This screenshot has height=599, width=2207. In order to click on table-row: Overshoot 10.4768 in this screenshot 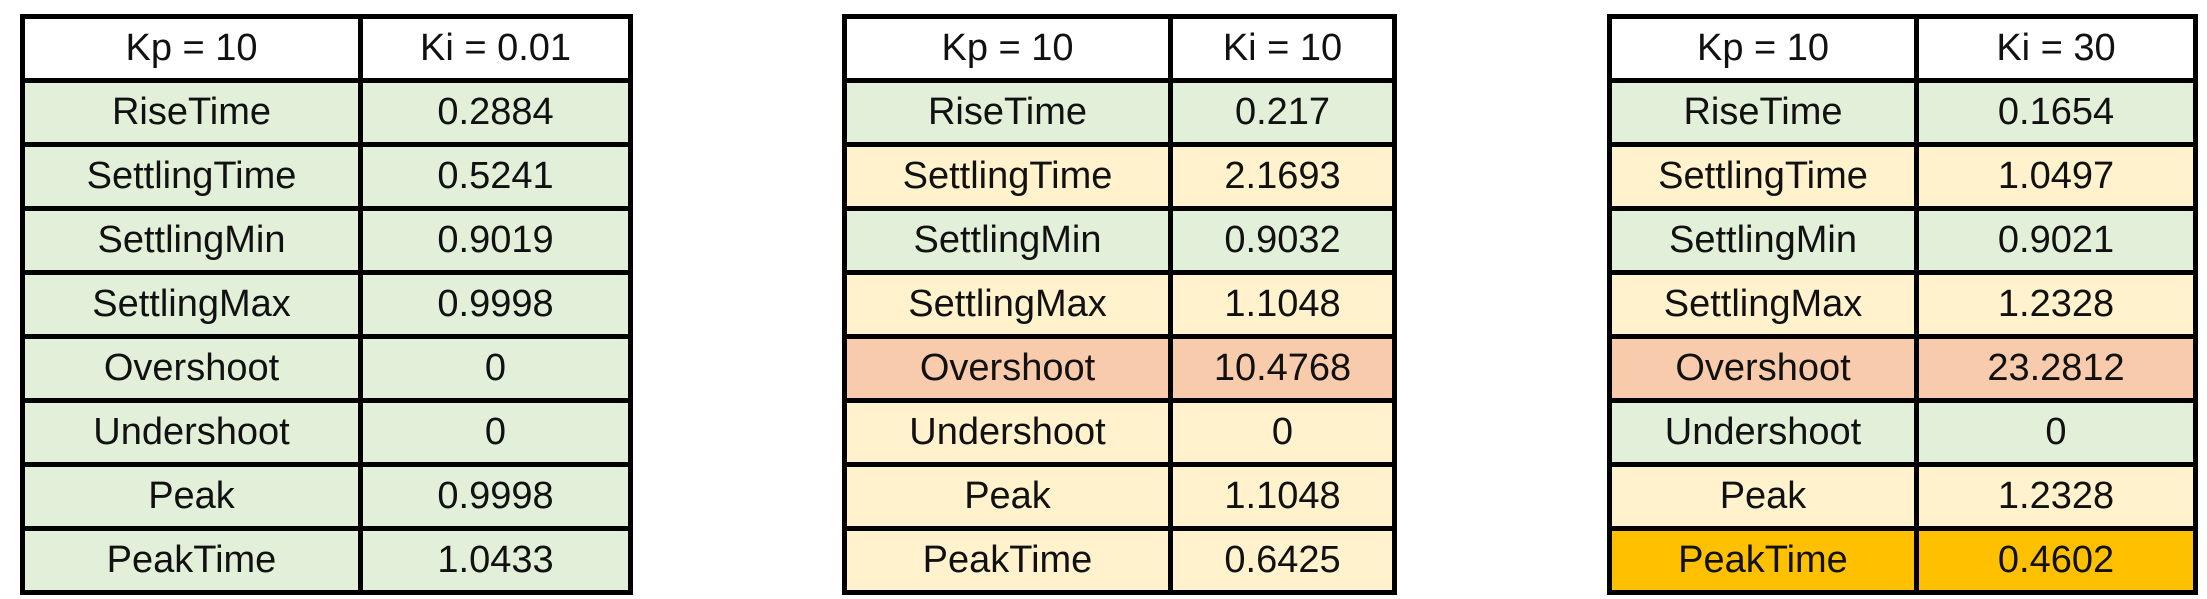, I will do `click(1119, 368)`.